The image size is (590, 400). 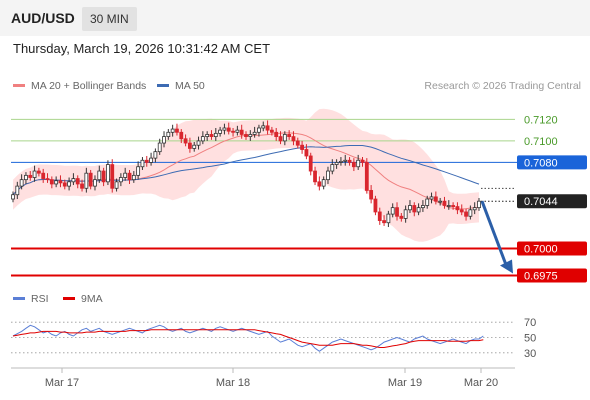 I want to click on level-label-0.7120: 0.7120, so click(x=541, y=120).